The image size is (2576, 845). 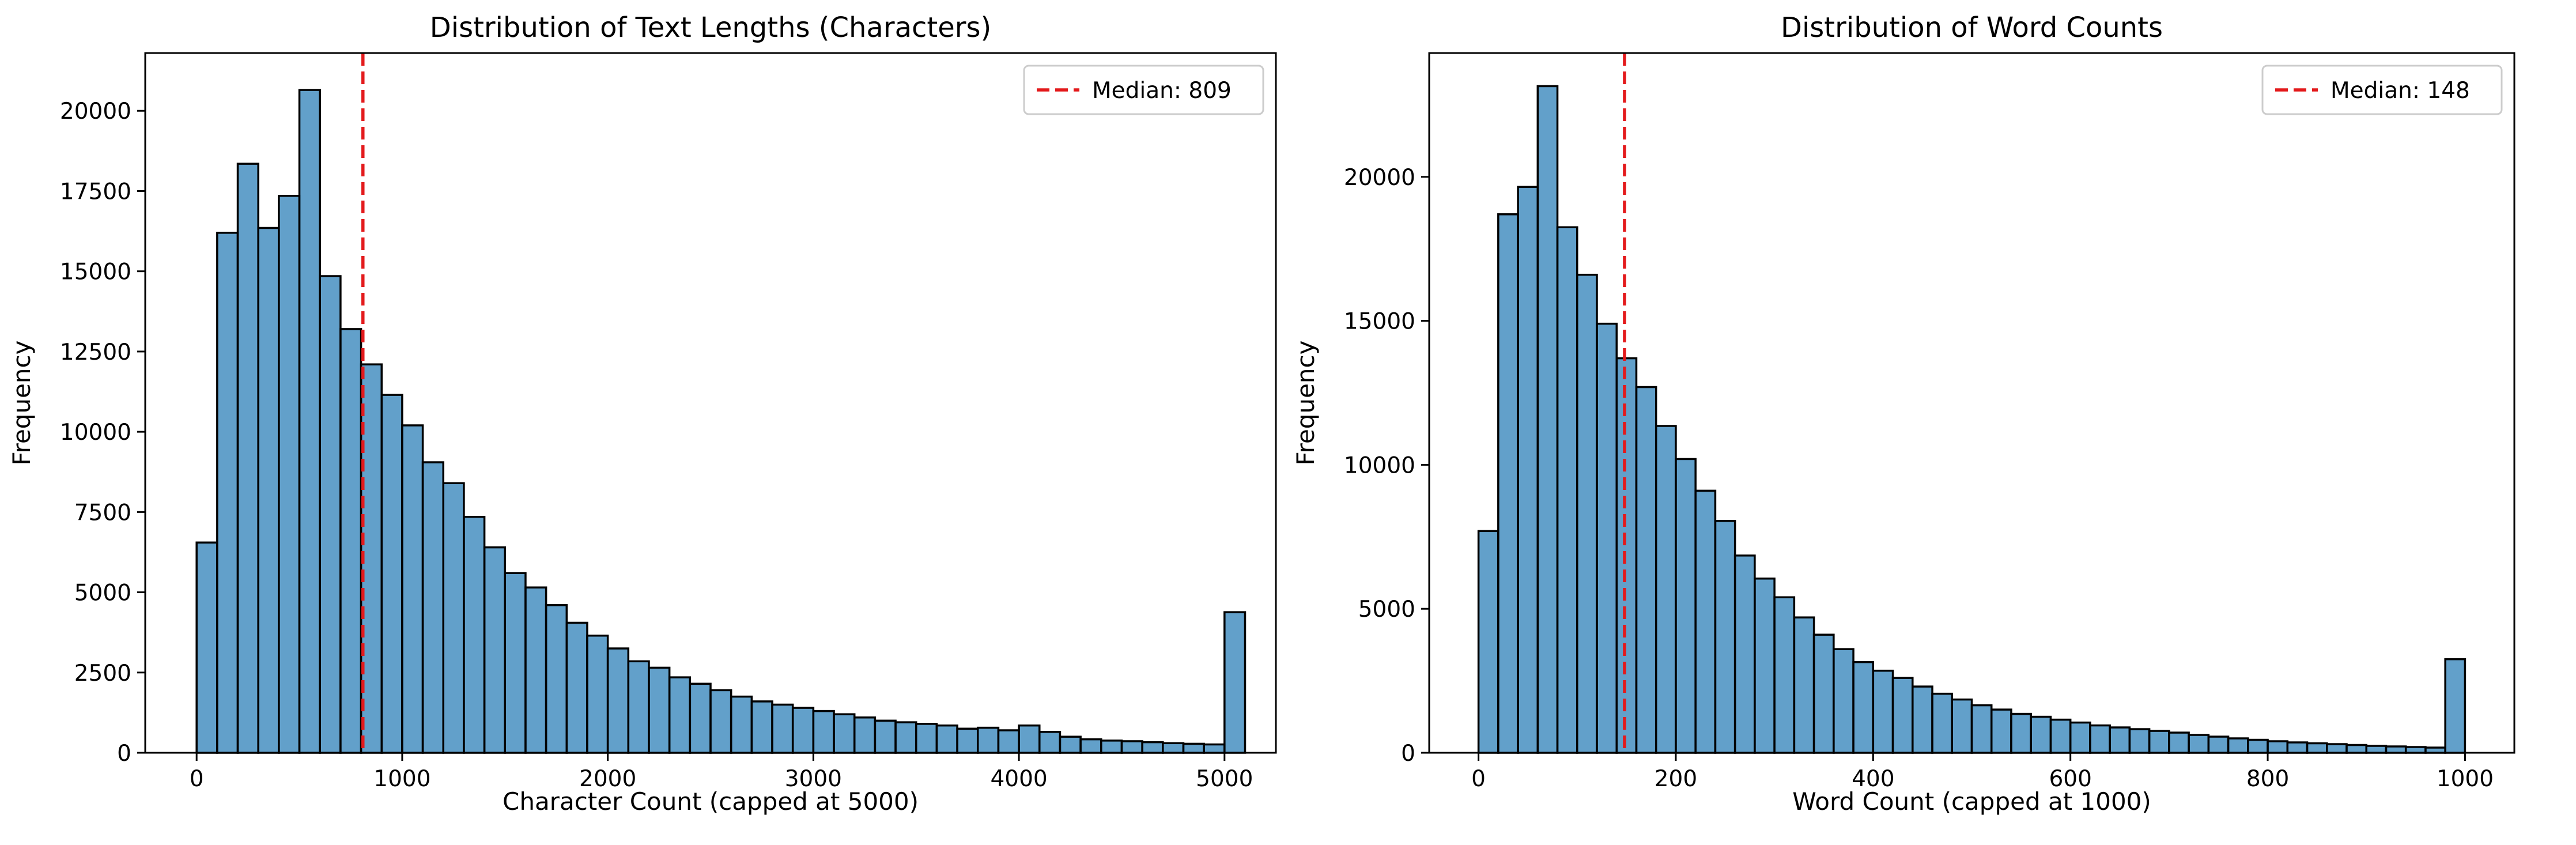 What do you see at coordinates (2267, 779) in the screenshot?
I see `x-tick-label: 800` at bounding box center [2267, 779].